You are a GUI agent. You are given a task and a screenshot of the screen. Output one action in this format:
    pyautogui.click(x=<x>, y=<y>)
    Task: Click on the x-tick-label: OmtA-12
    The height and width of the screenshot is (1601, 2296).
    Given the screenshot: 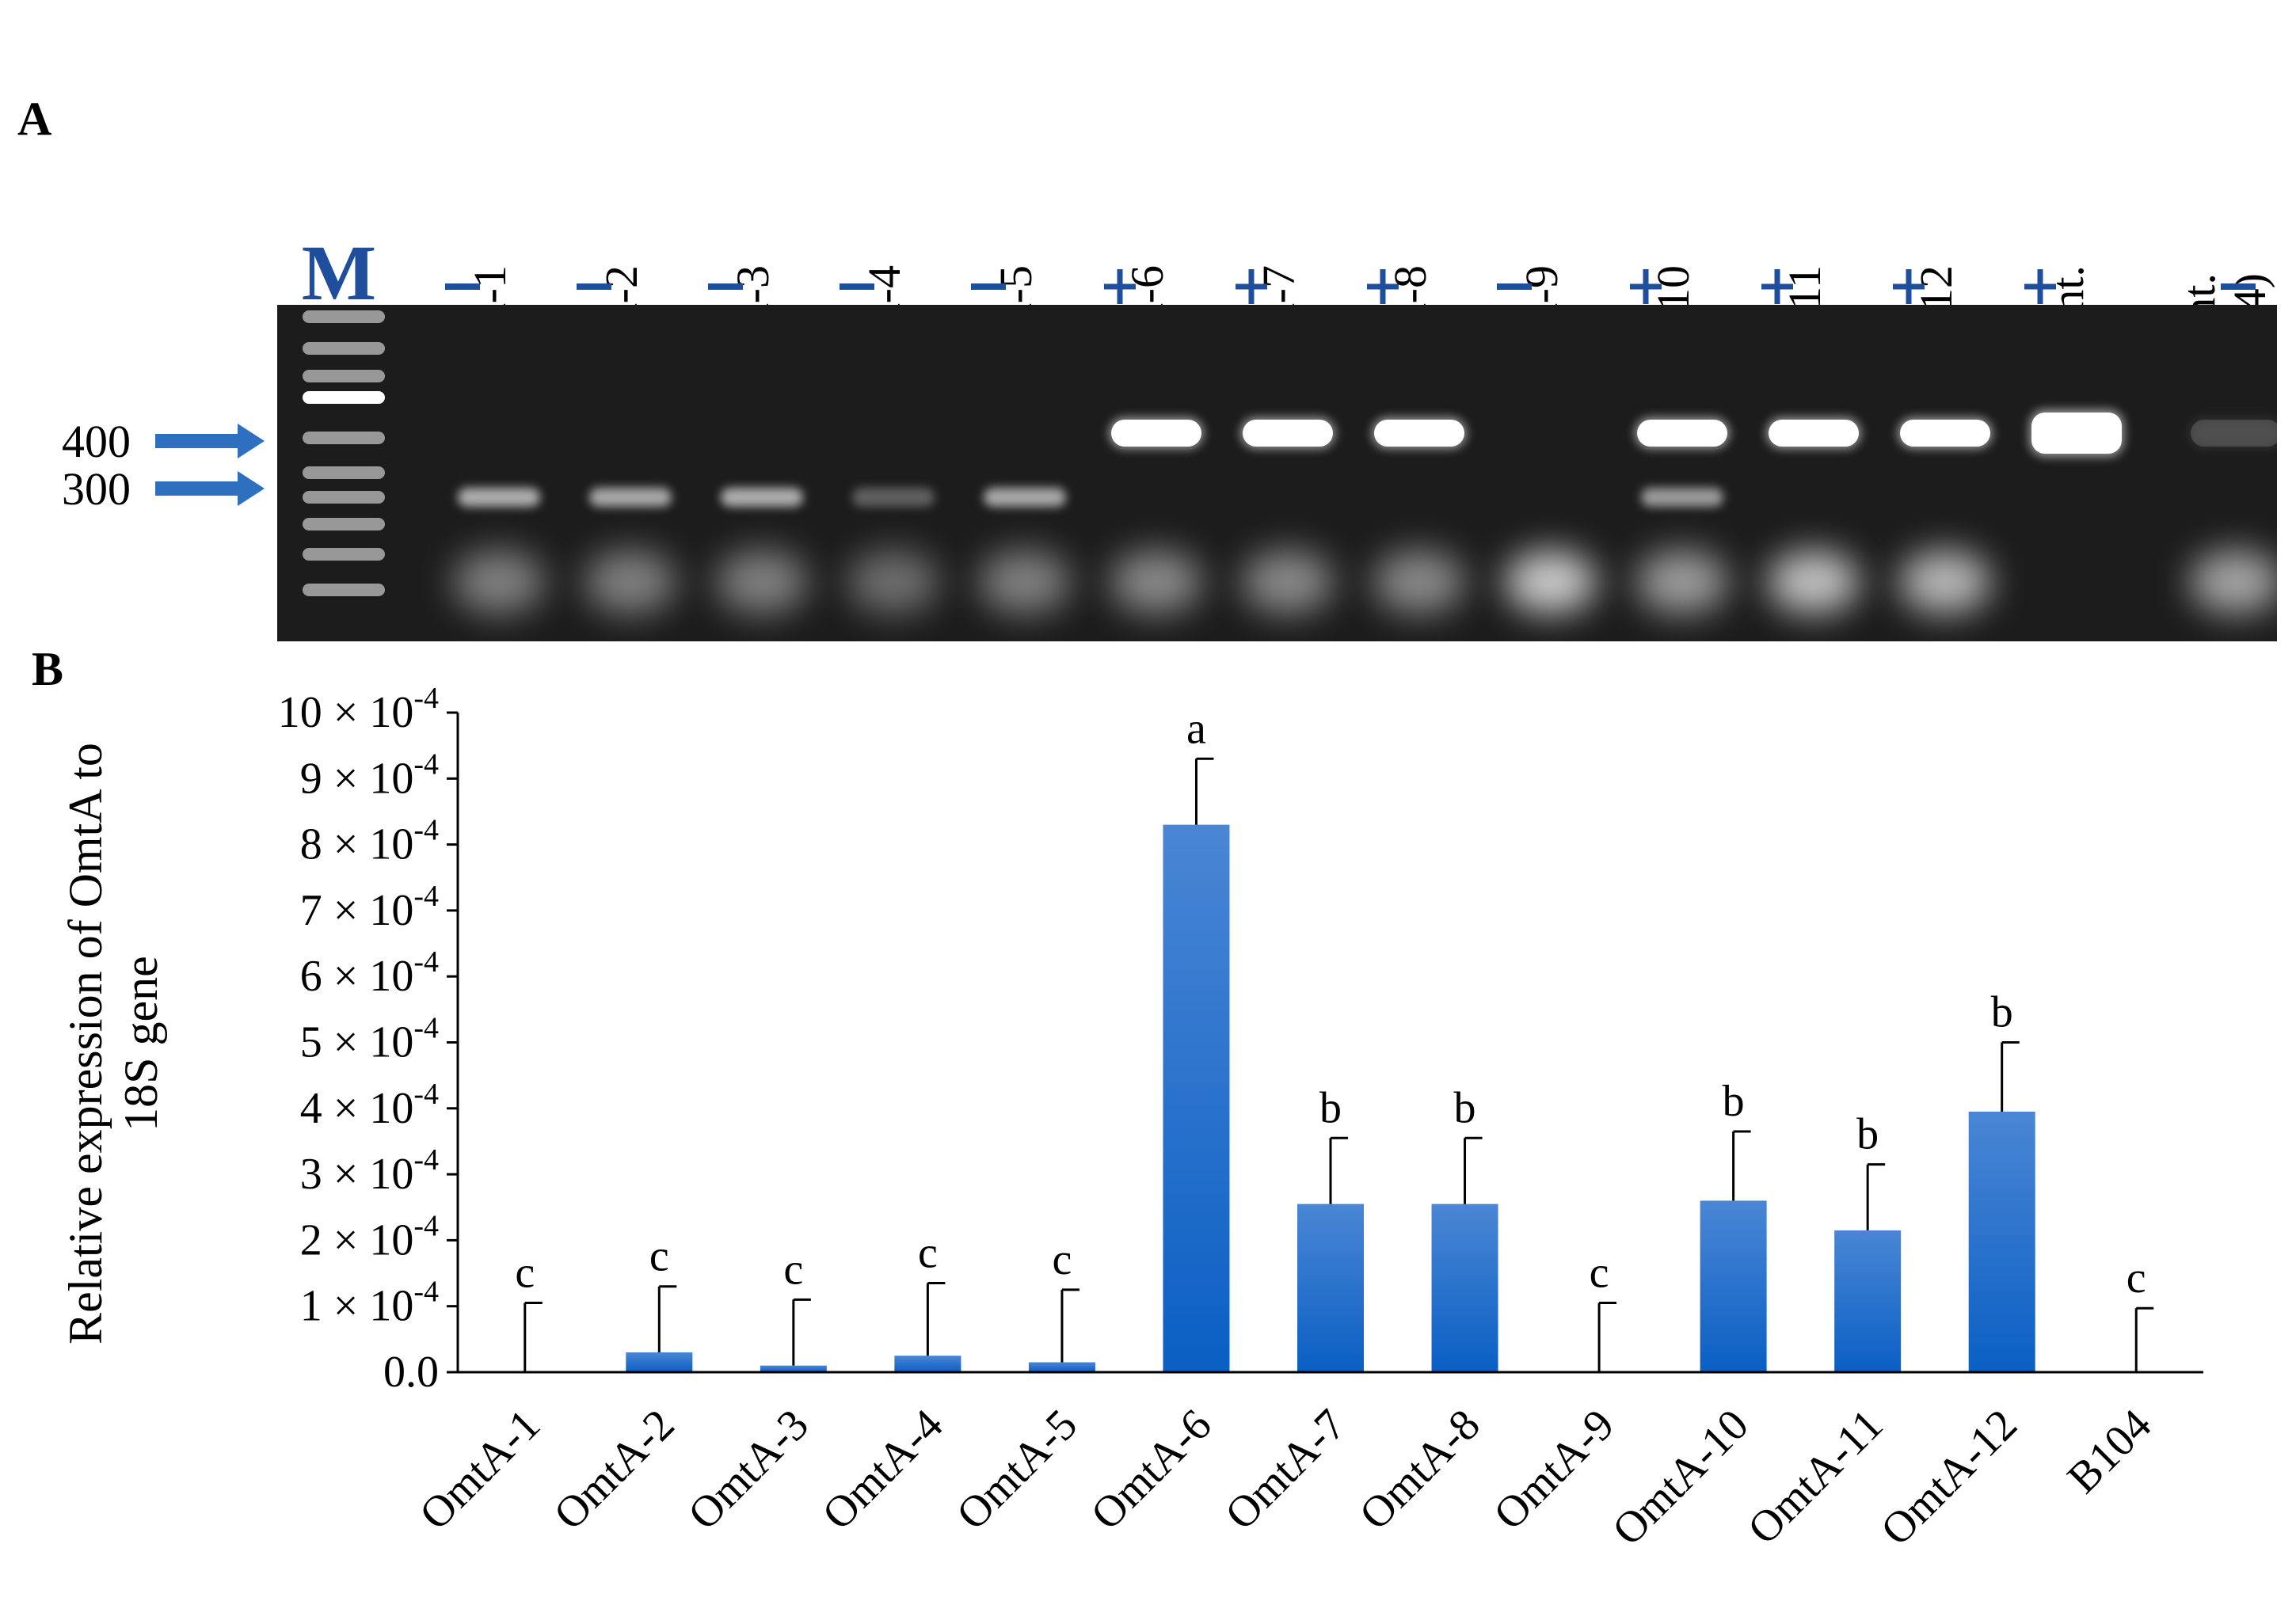 What is the action you would take?
    pyautogui.click(x=1949, y=1477)
    